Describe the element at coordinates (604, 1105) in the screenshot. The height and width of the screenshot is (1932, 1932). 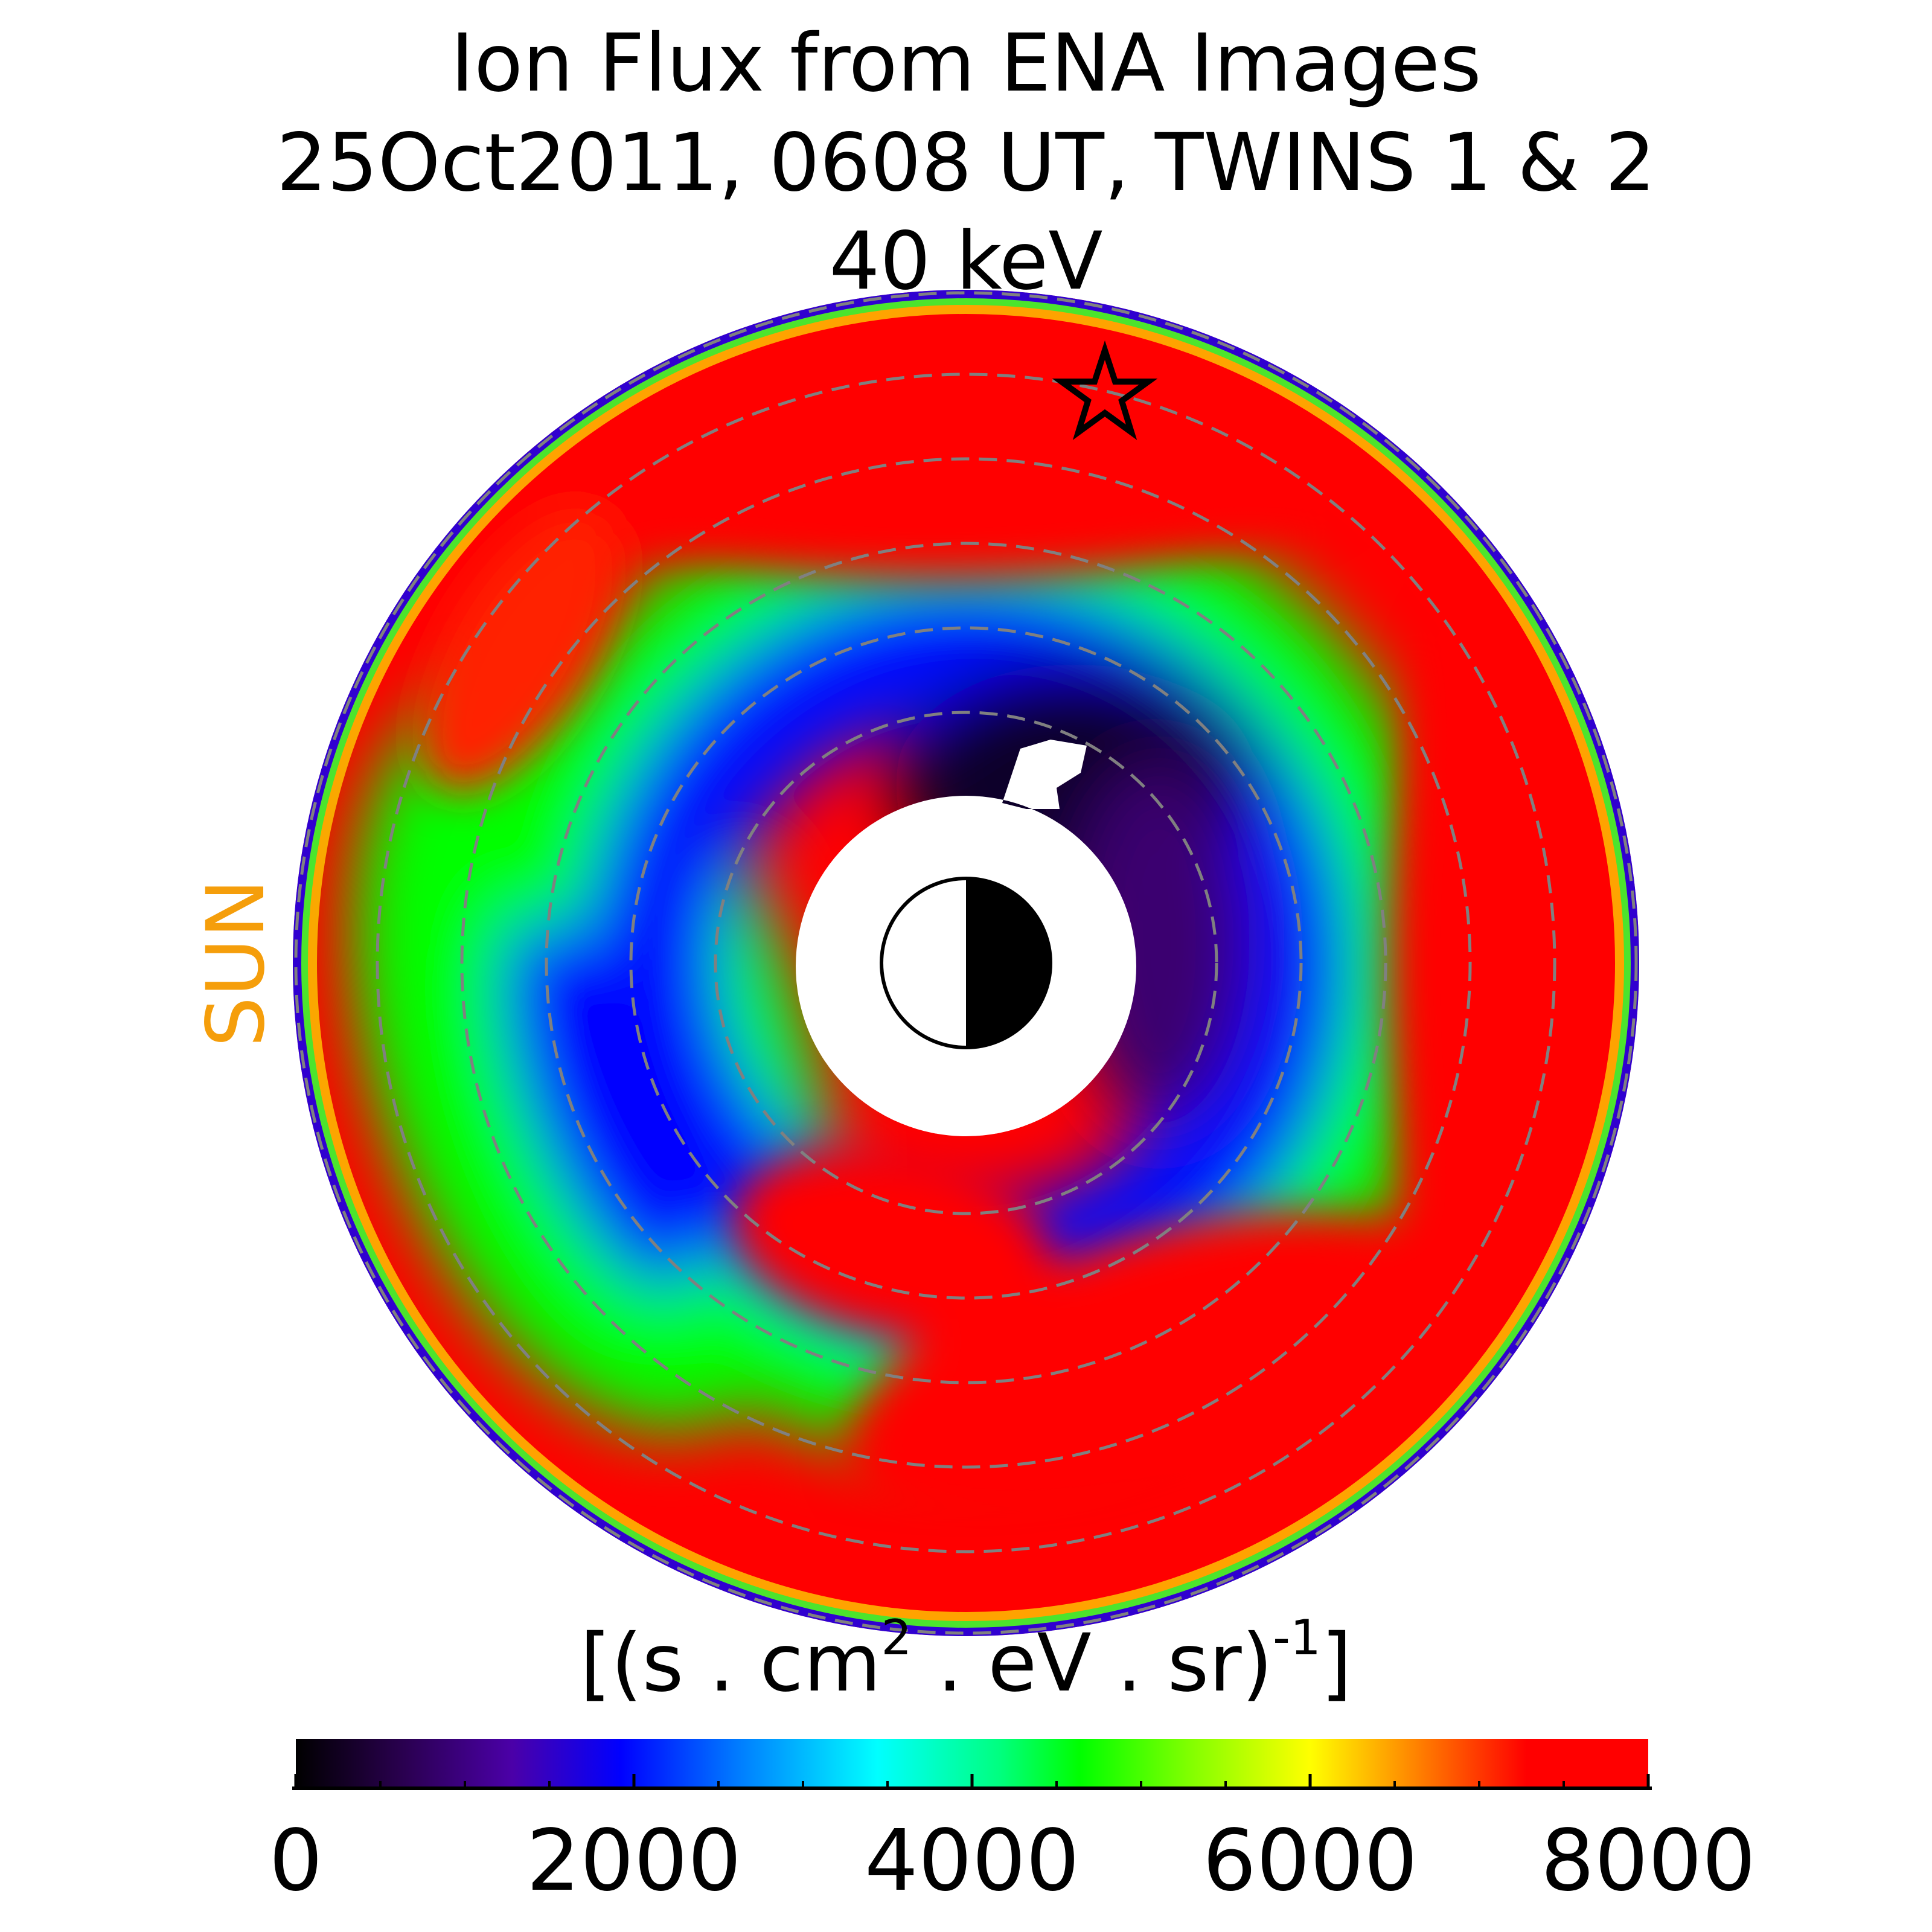
I see `heatmap-blob-blue-west` at that location.